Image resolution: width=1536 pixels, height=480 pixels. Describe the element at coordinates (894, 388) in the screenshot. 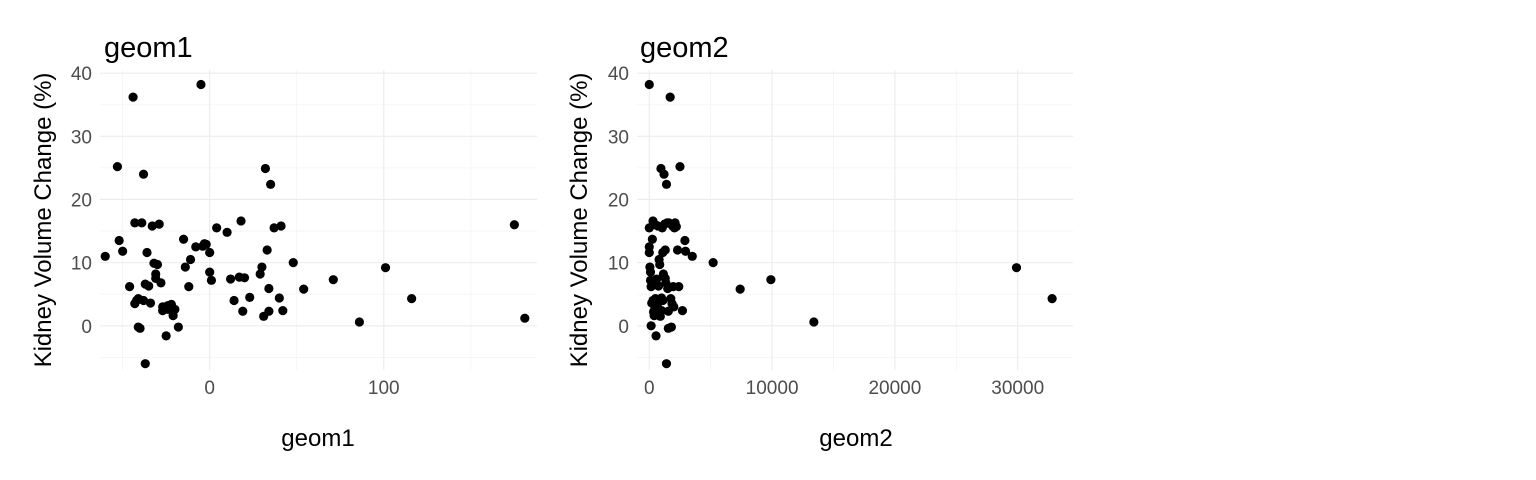

I see `x-tick-label: 20000` at that location.